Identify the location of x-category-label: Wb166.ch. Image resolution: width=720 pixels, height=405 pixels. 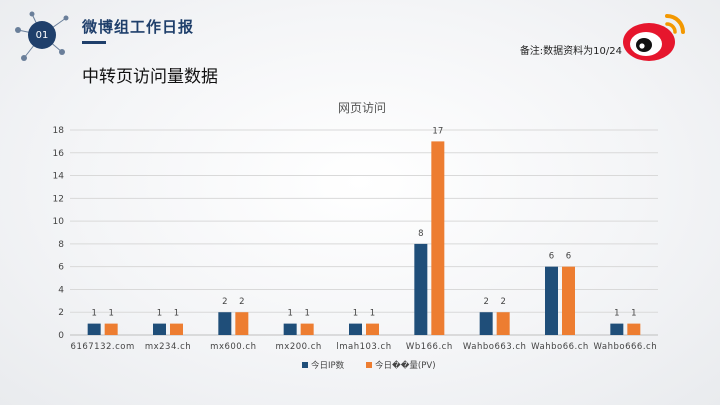
(429, 347).